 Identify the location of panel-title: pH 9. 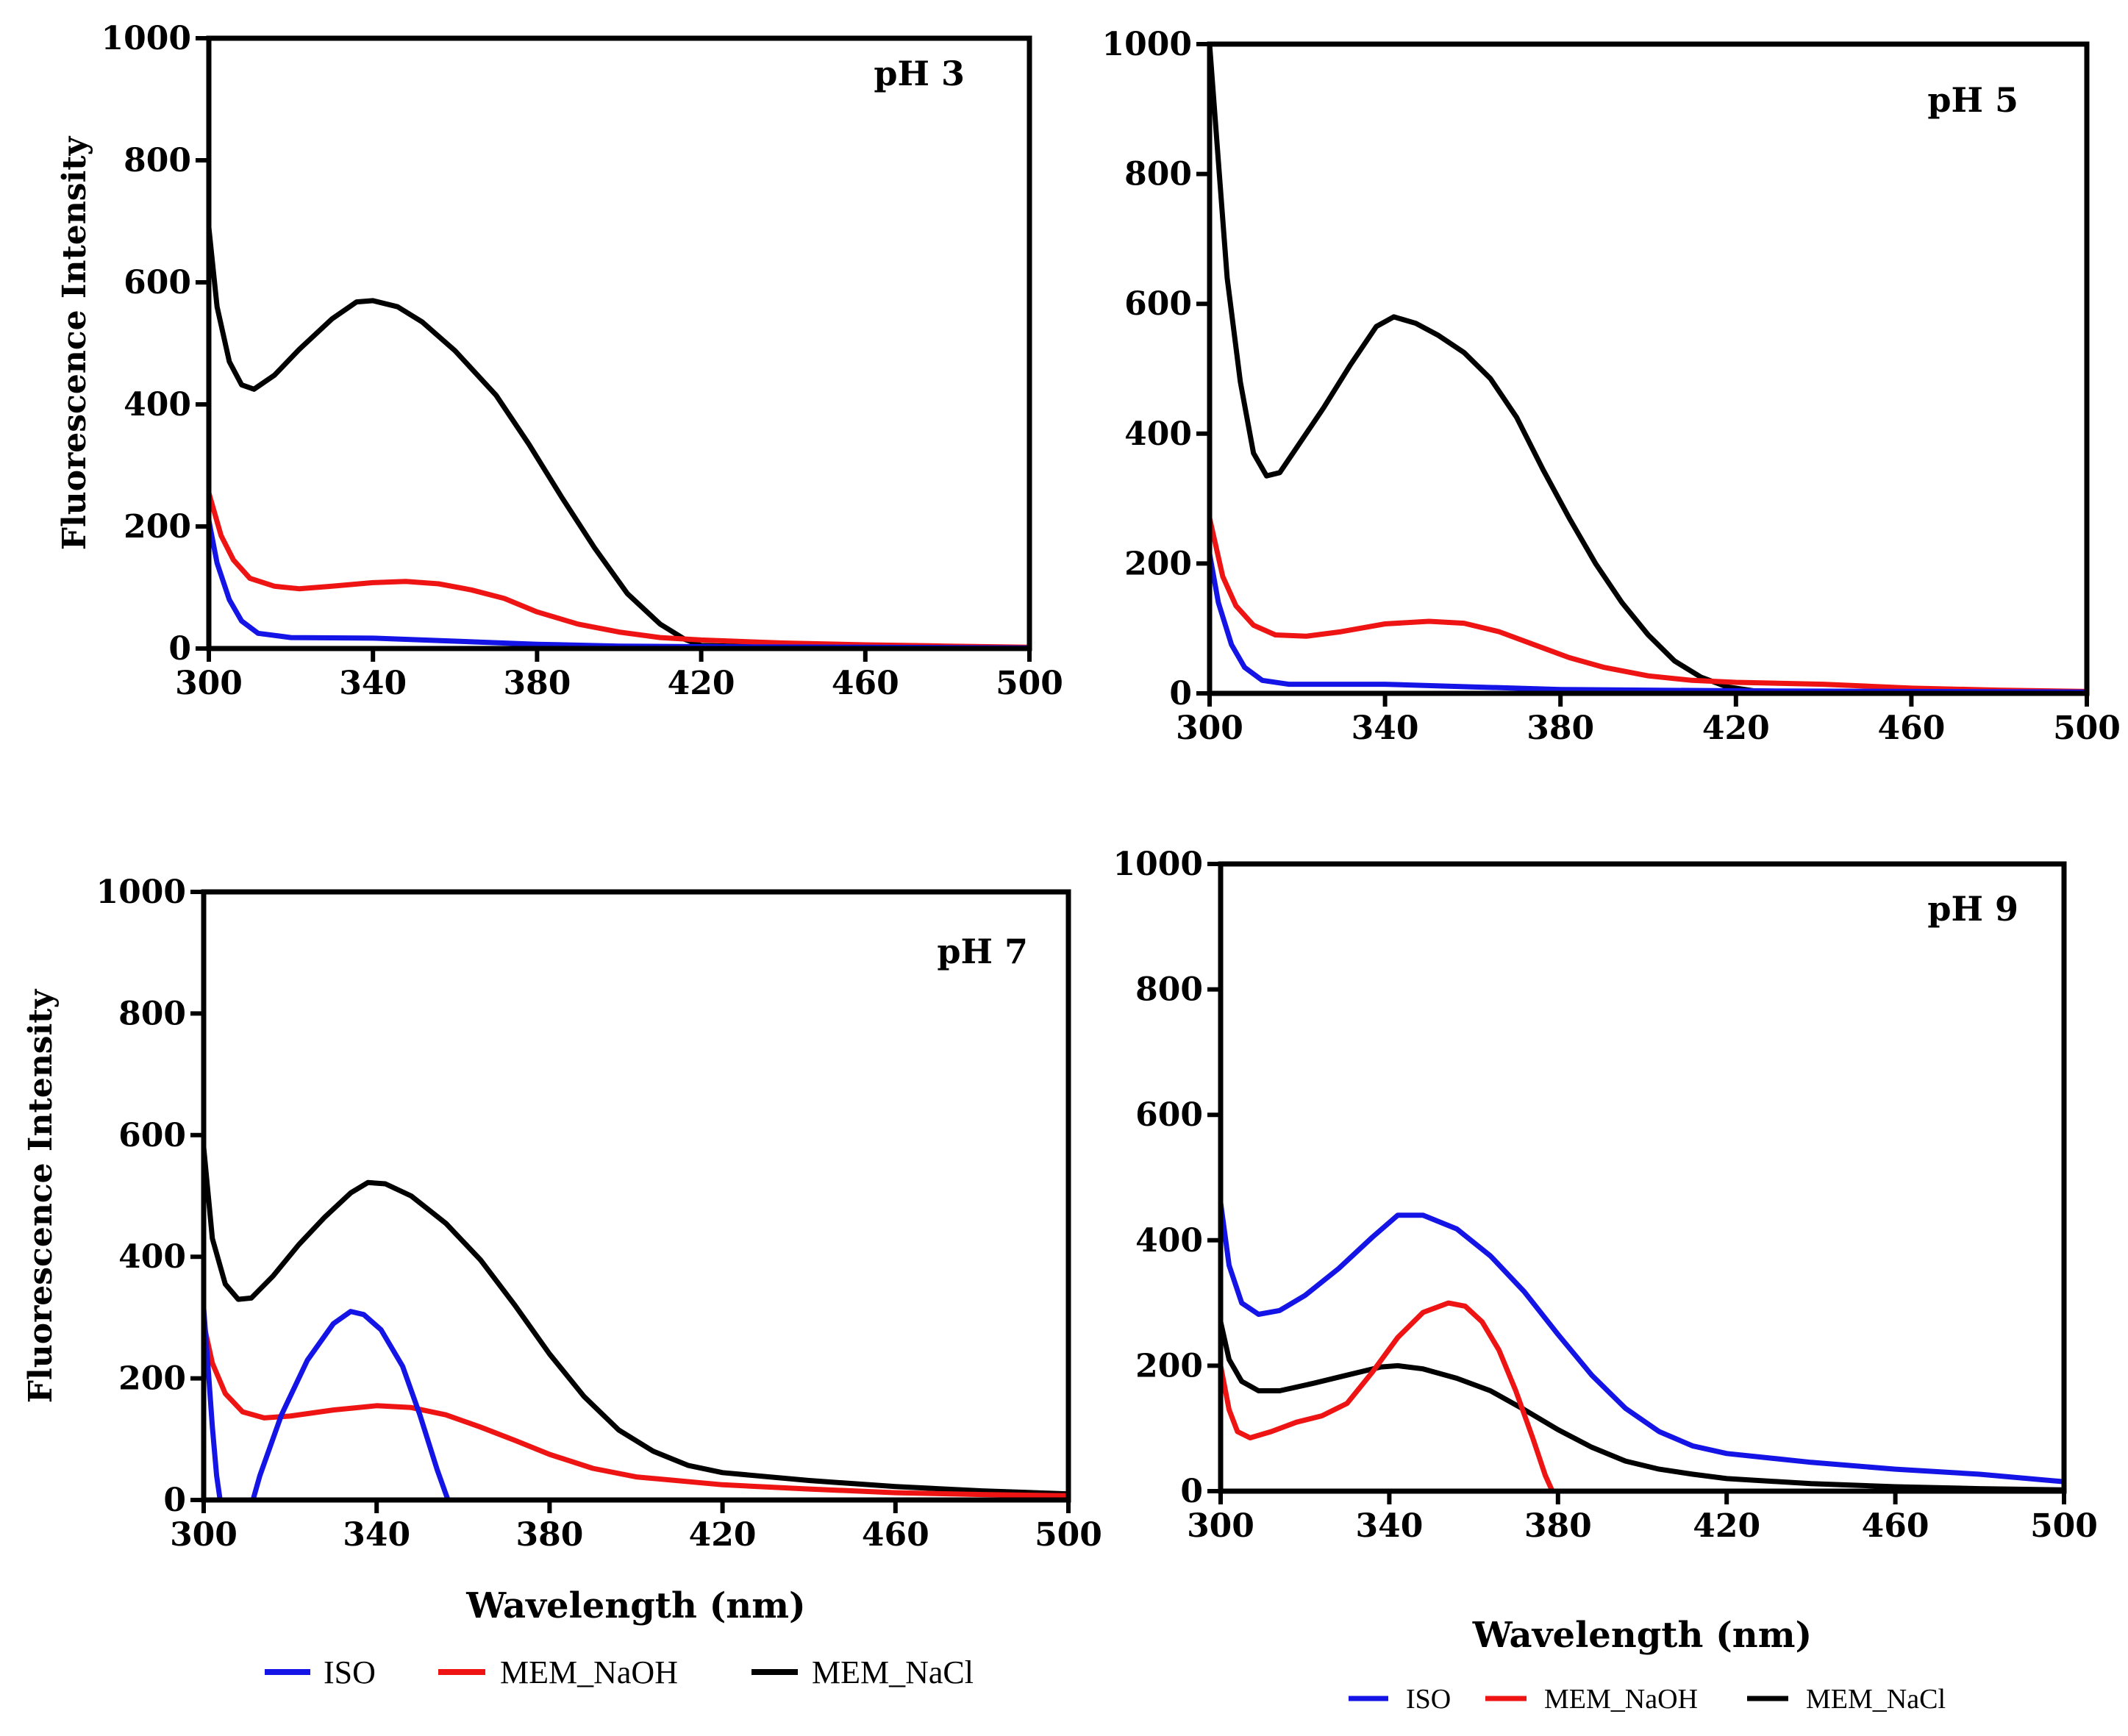
(1972, 909).